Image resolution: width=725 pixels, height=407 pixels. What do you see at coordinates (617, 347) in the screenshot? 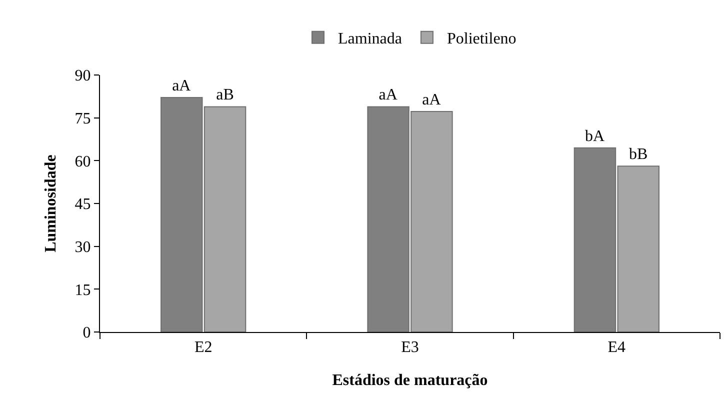
I see `x-tick-label: E4` at bounding box center [617, 347].